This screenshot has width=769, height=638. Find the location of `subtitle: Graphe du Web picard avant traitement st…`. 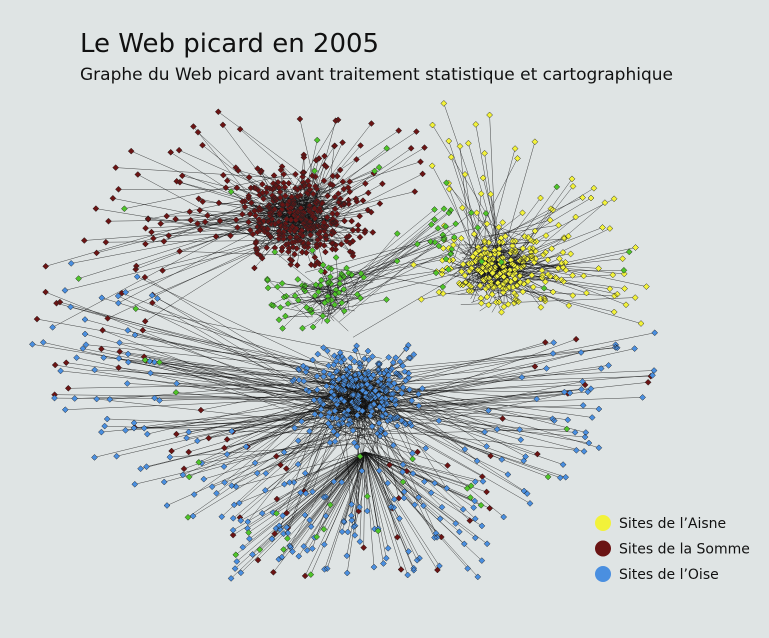

subtitle: Graphe du Web picard avant traitement st… is located at coordinates (376, 75).